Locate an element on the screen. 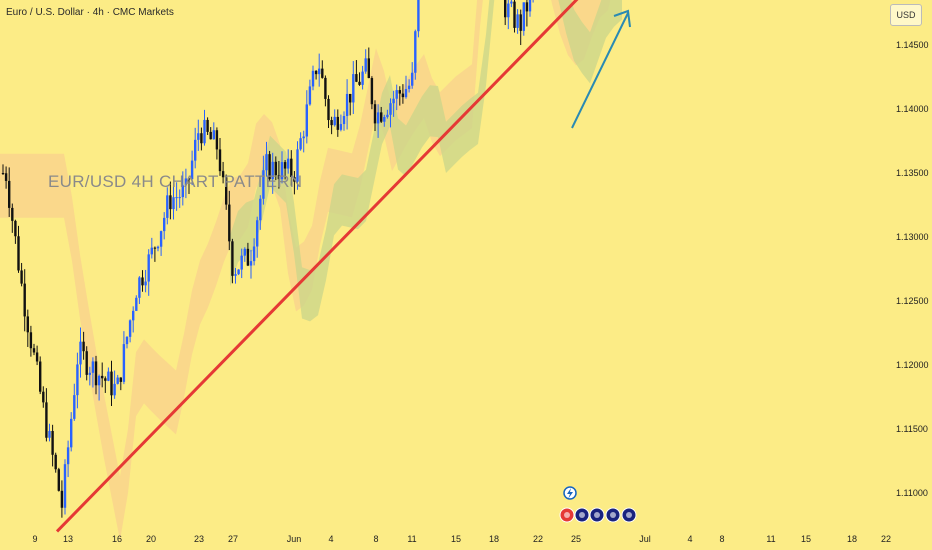 Image resolution: width=932 pixels, height=550 pixels. x-tick-label: 22 is located at coordinates (886, 539).